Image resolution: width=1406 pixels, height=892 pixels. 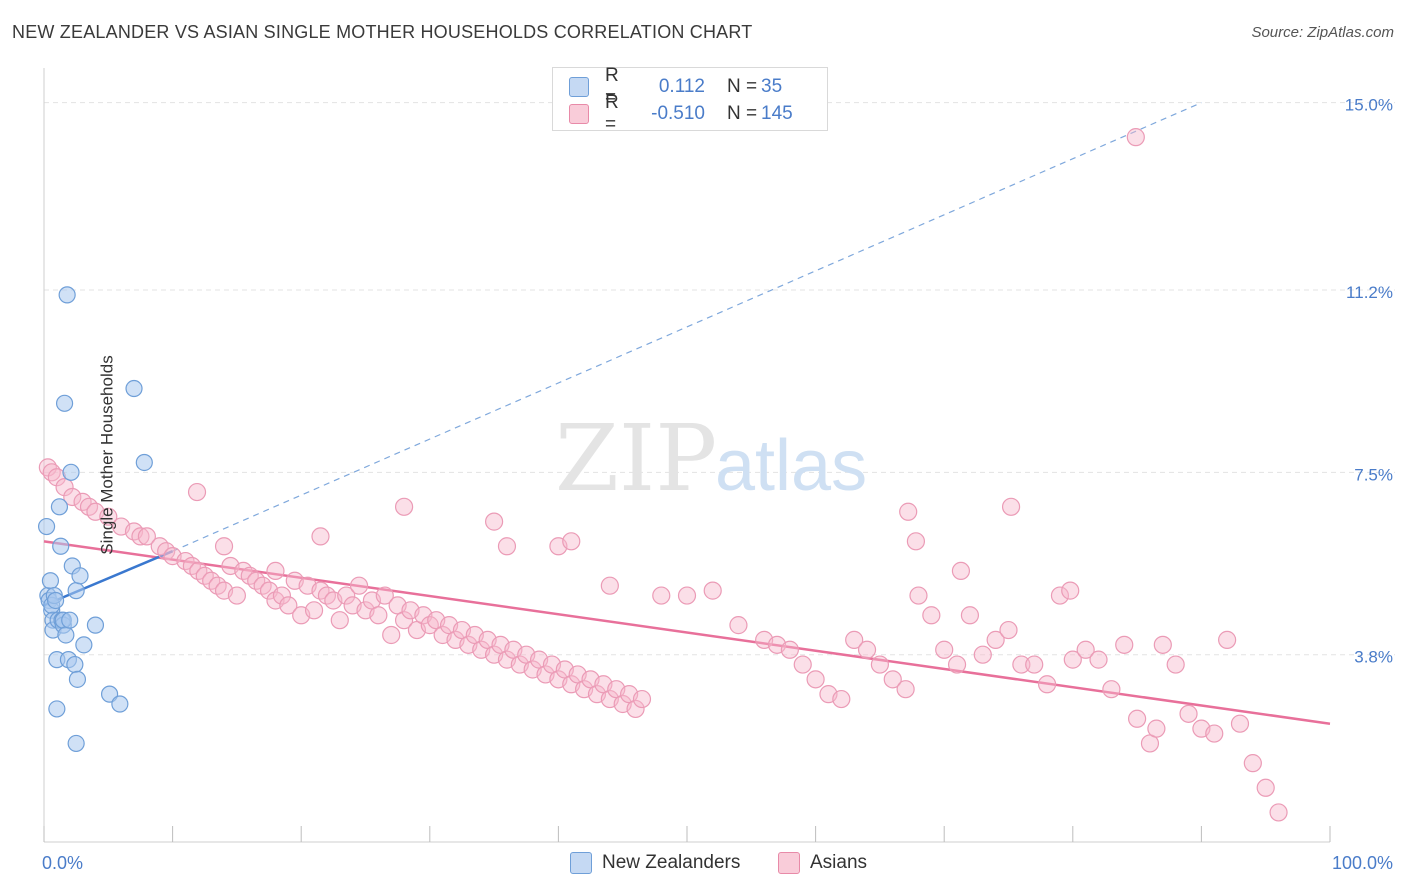 I want to click on stats-row-asians: R = -0.510 N = 145, so click(x=685, y=113).